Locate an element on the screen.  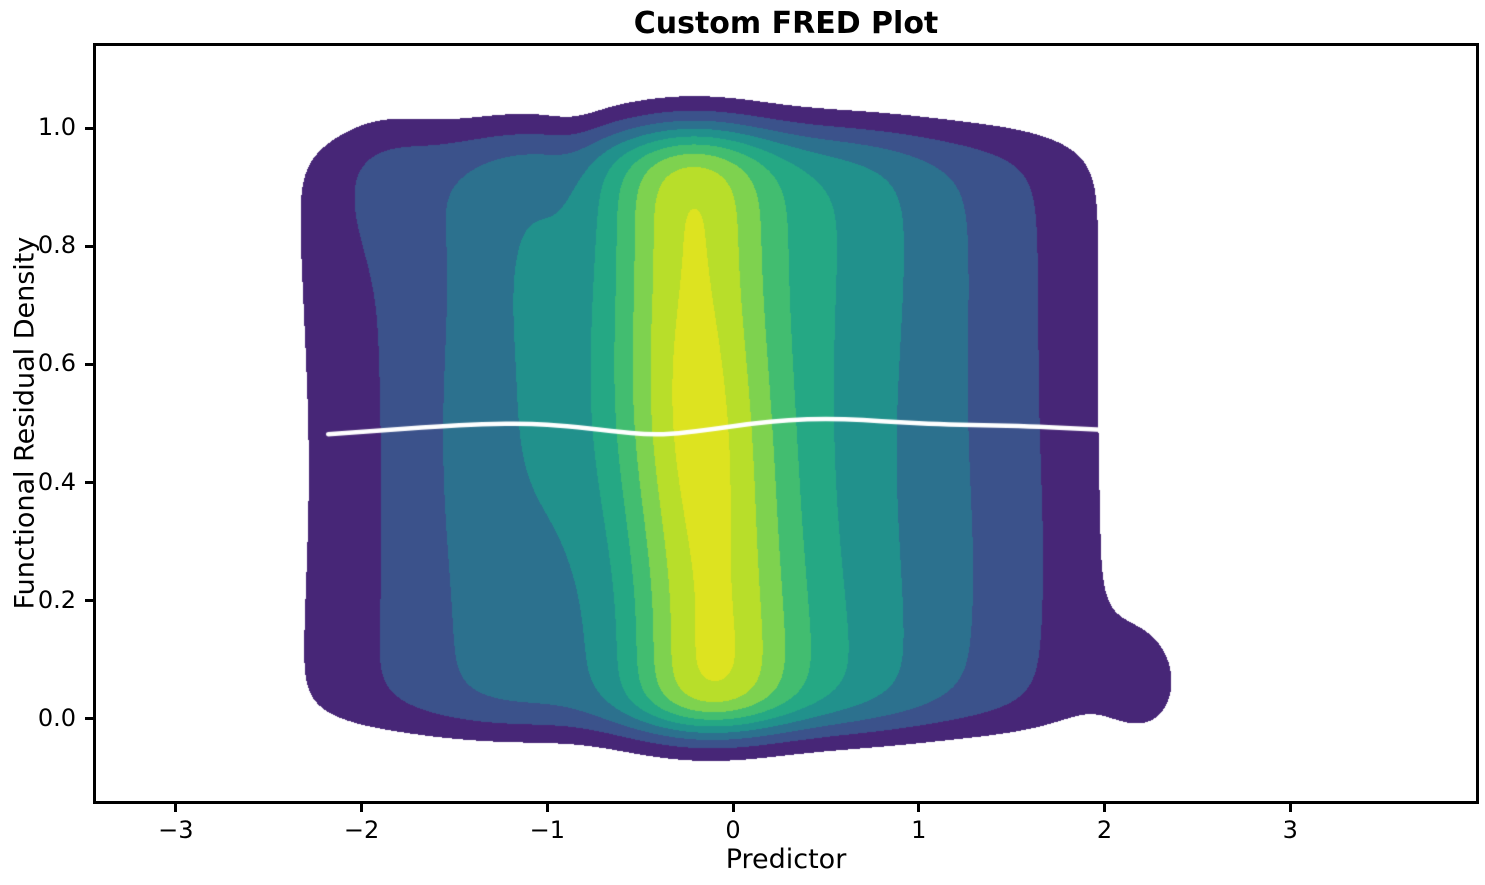
x-tick-label: −2 is located at coordinates (361, 830).